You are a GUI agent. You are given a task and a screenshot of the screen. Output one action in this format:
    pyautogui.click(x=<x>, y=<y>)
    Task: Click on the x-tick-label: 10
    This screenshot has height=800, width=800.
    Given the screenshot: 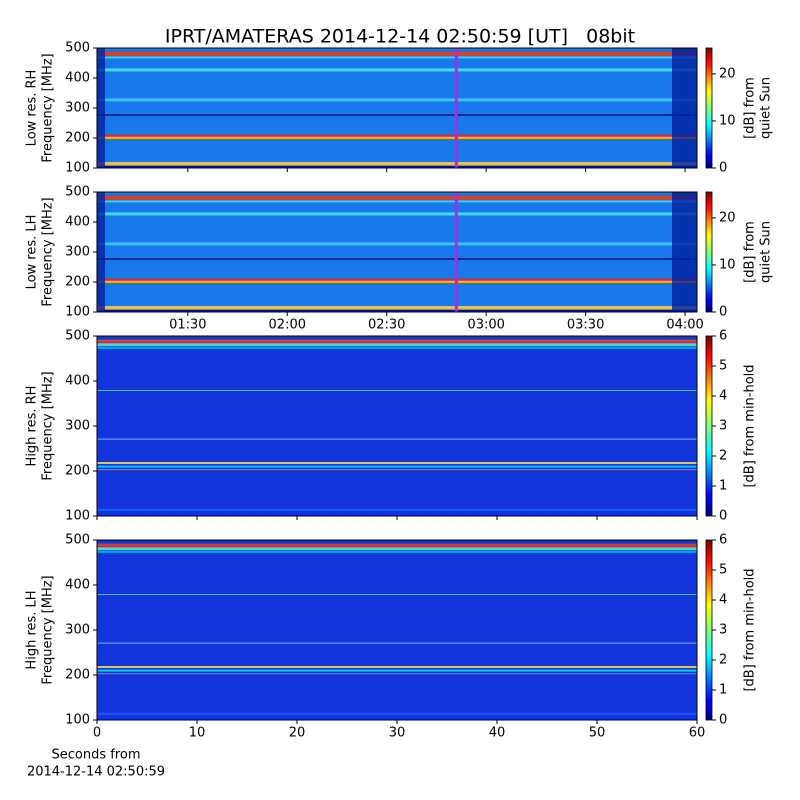 What is the action you would take?
    pyautogui.click(x=197, y=733)
    